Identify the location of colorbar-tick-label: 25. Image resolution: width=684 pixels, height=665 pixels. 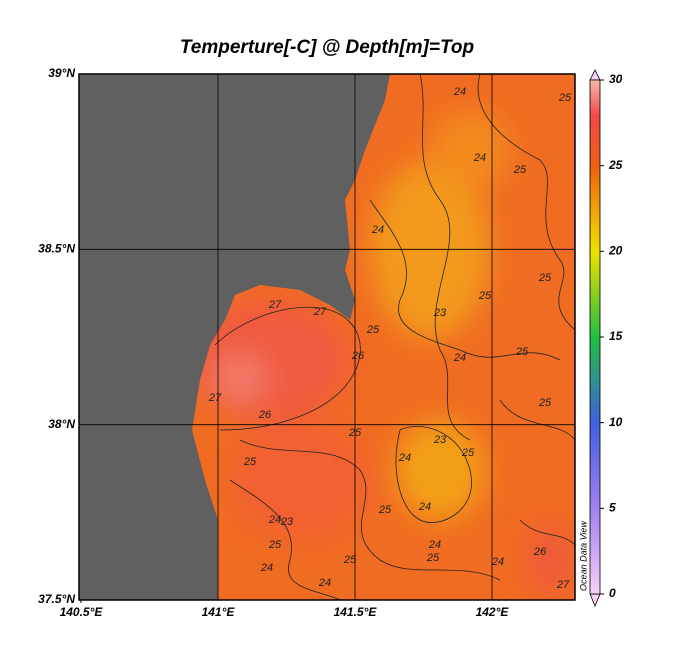
(615, 165).